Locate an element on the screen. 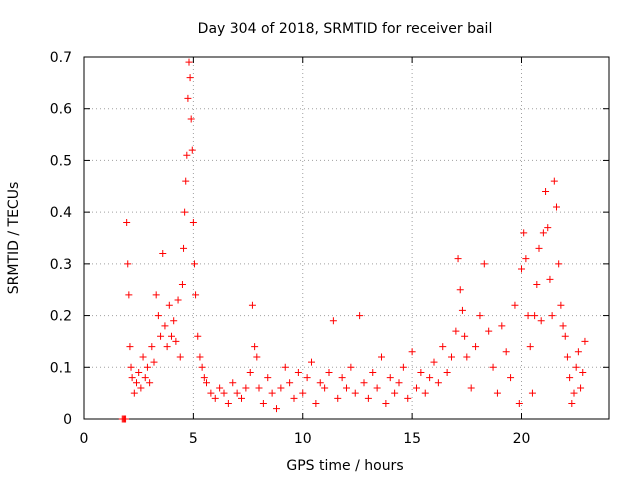  y-tick-label: 0.4 is located at coordinates (61, 213).